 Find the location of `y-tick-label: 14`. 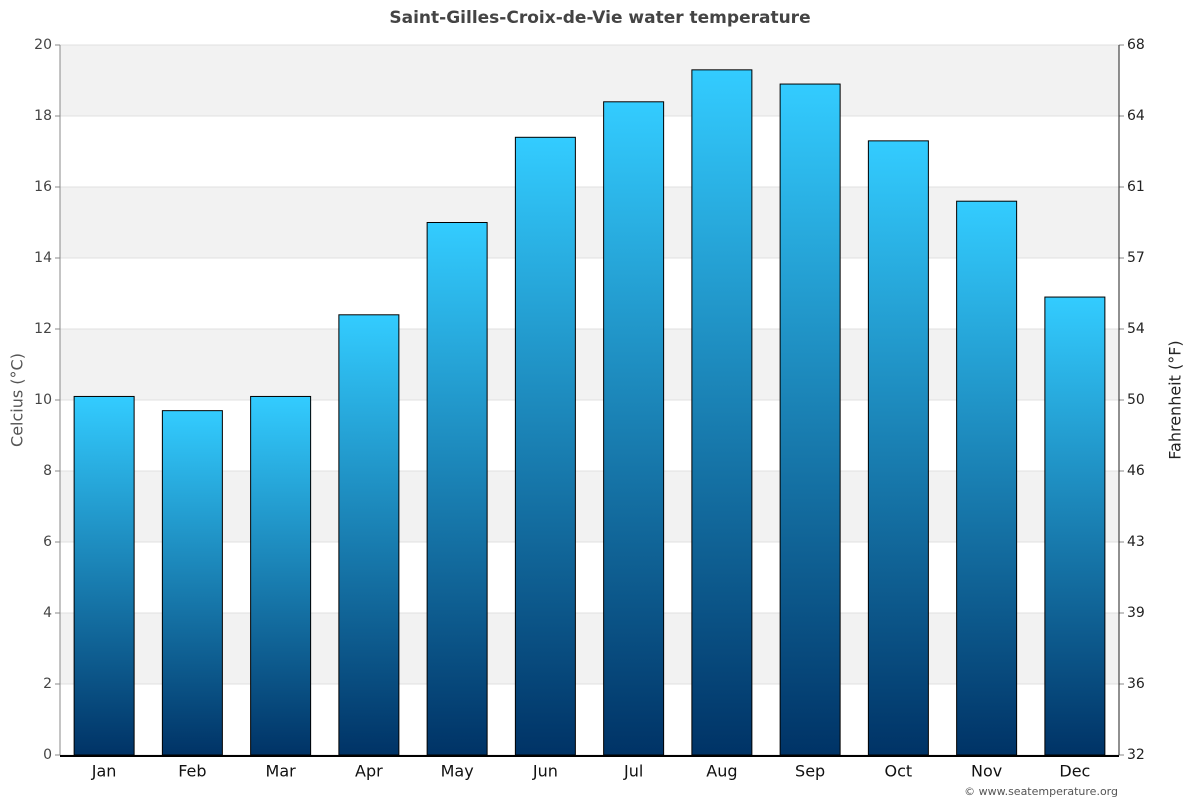

y-tick-label: 14 is located at coordinates (43, 258).